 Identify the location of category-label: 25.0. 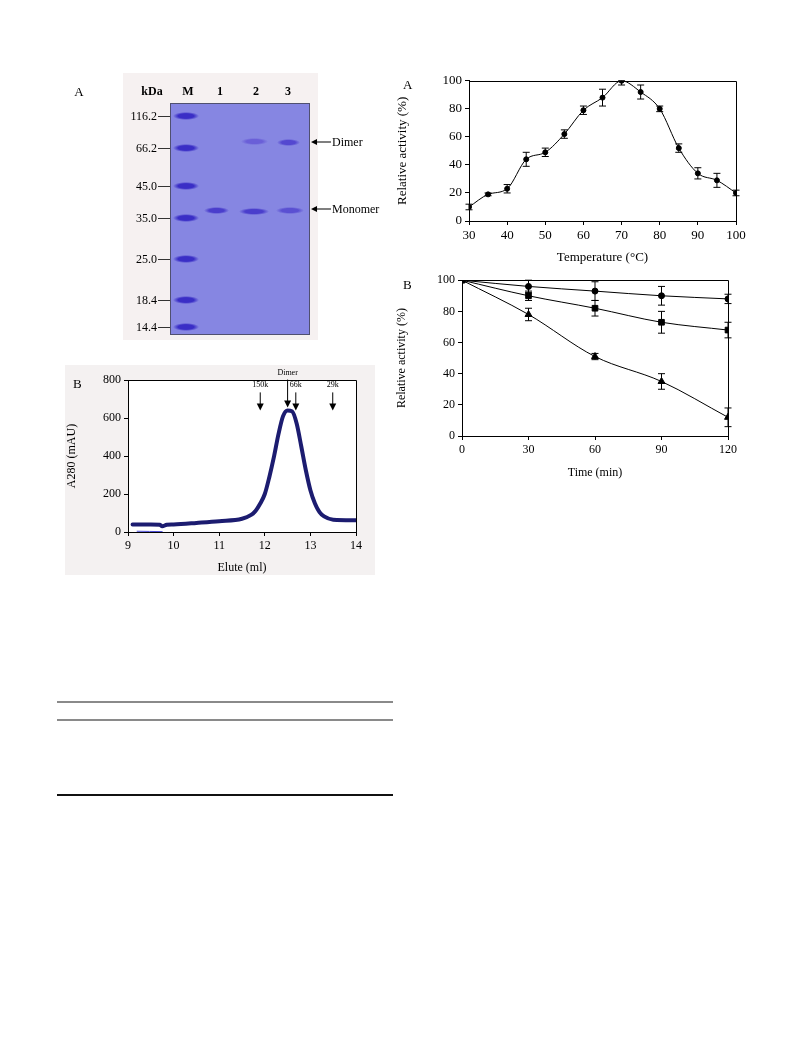
(146, 259).